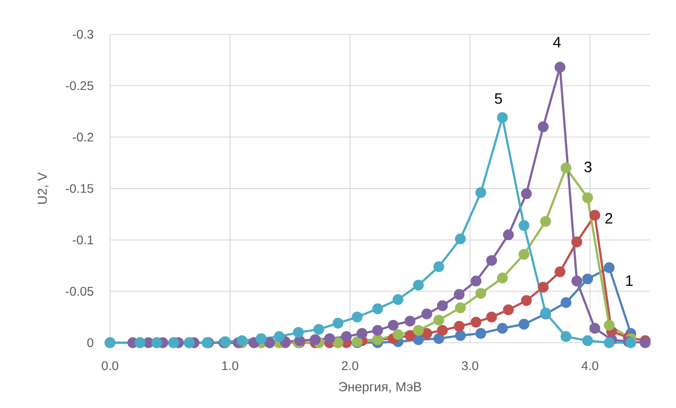 This screenshot has width=676, height=408. Describe the element at coordinates (43, 188) in the screenshot. I see `y-axis-title: U2, V` at that location.